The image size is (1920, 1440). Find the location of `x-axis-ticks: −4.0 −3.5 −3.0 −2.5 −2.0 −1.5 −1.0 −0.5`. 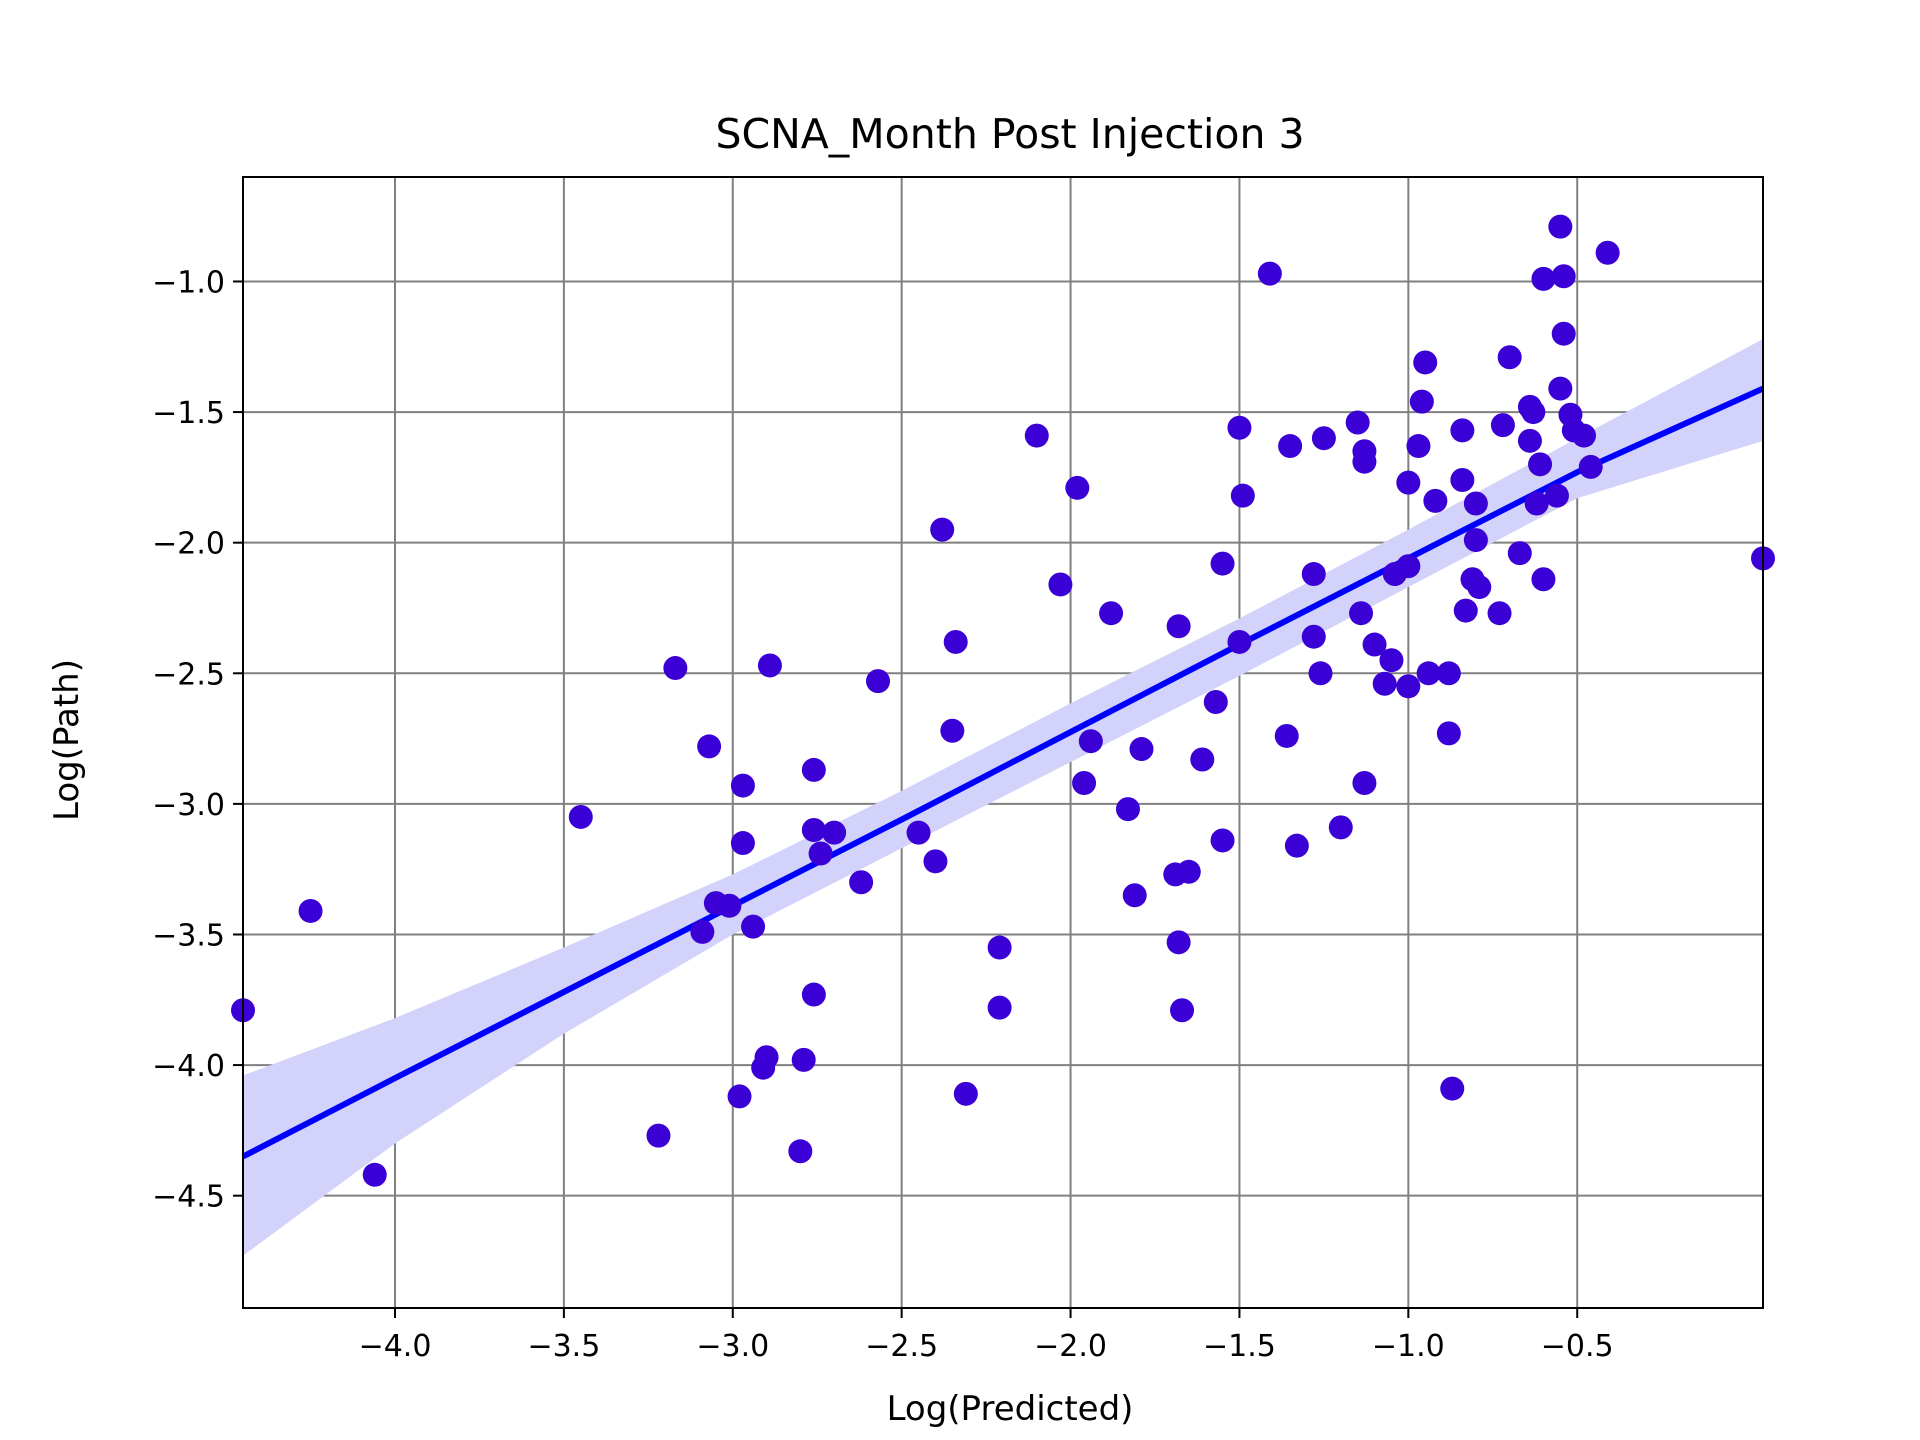

x-axis-ticks: −4.0 −3.5 −3.0 −2.5 −2.0 −1.5 −1.0 −0.5 is located at coordinates (986, 1336).